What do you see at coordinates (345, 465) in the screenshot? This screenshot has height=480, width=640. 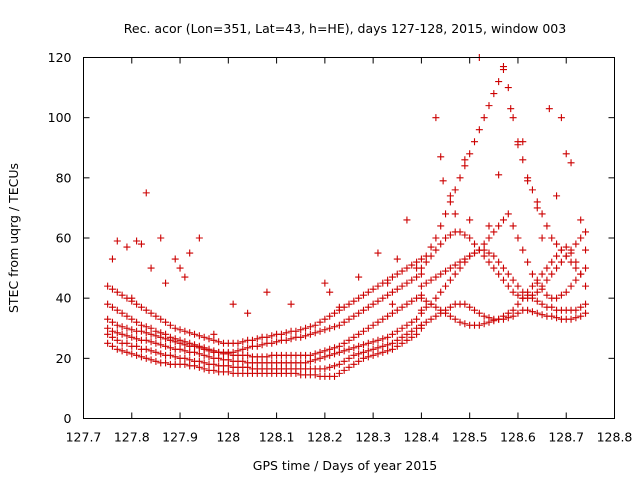 I see `x-axis-label: GPS time / Days of year 2015` at bounding box center [345, 465].